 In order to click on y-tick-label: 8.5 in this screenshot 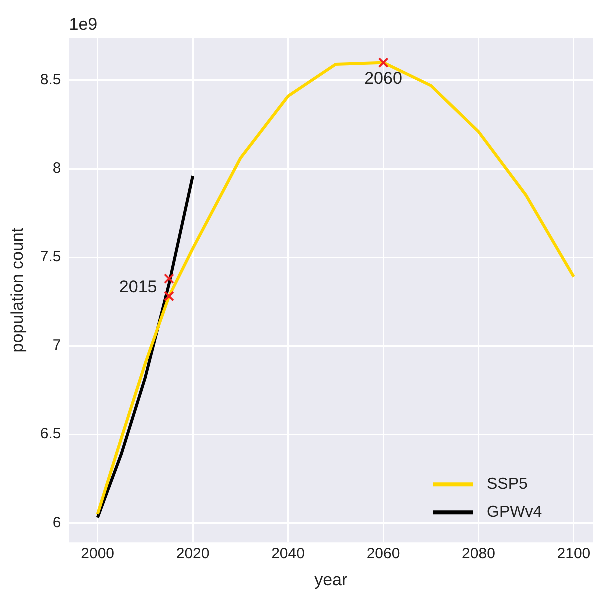, I will do `click(51, 80)`.